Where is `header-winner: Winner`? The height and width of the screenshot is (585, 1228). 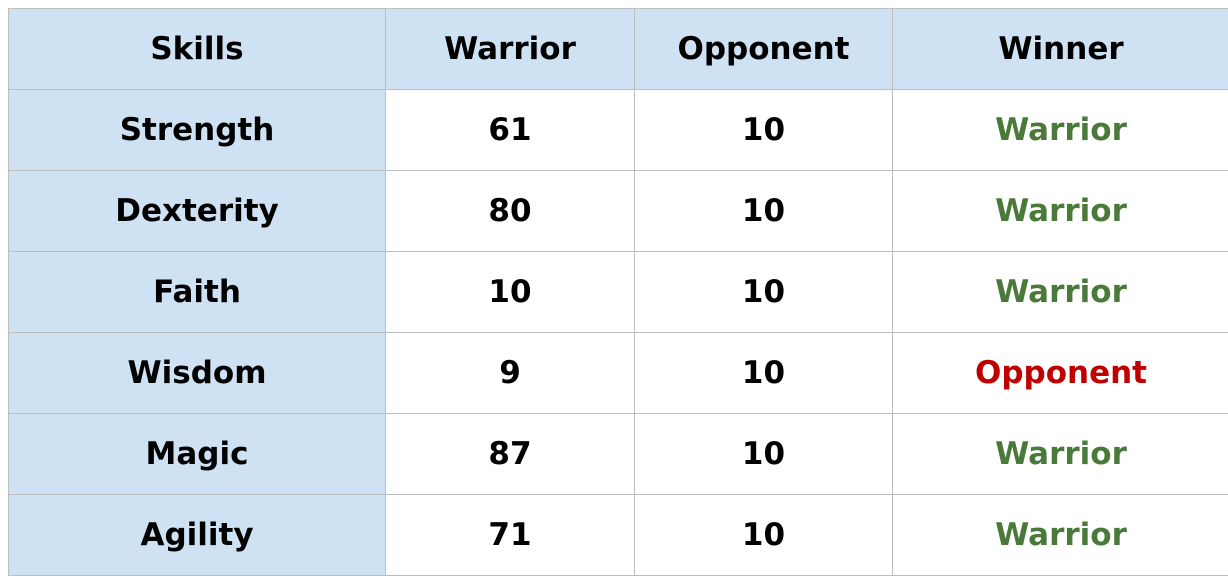 header-winner: Winner is located at coordinates (1060, 49).